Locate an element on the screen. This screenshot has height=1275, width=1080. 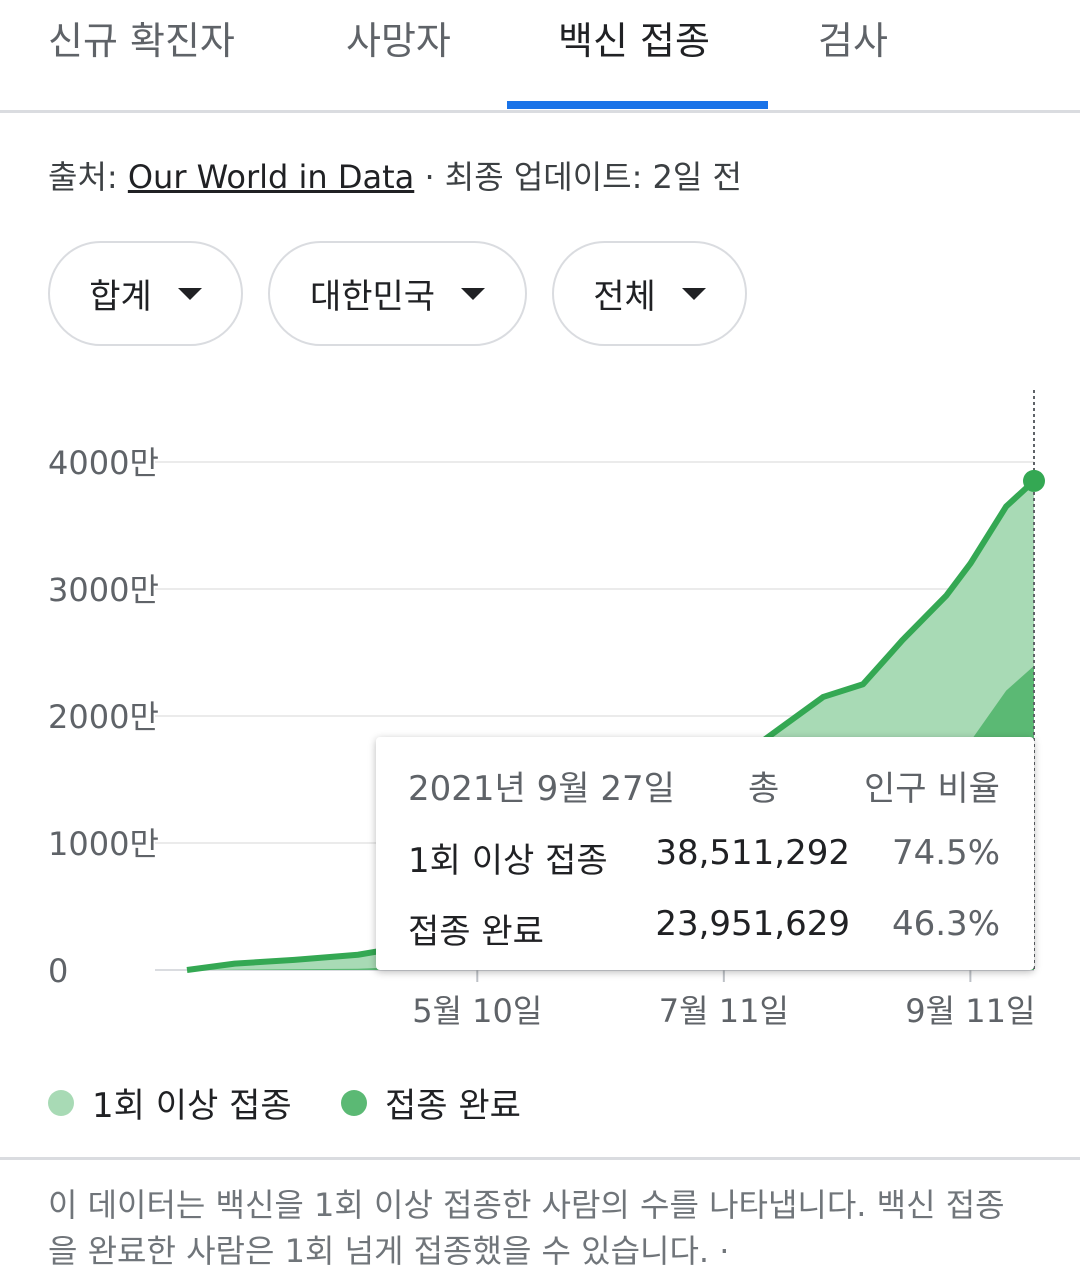
source-updated: · 최종 업데이트: 2일 전 is located at coordinates (578, 177).